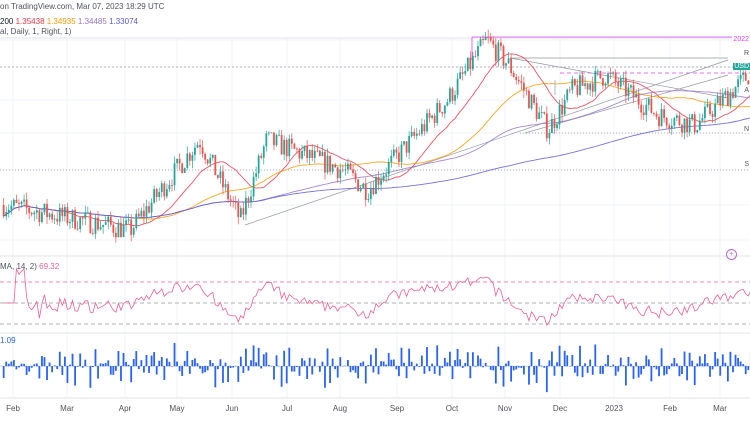 Image resolution: width=750 pixels, height=430 pixels. Describe the element at coordinates (731, 254) in the screenshot. I see `alert-icon: +` at that location.